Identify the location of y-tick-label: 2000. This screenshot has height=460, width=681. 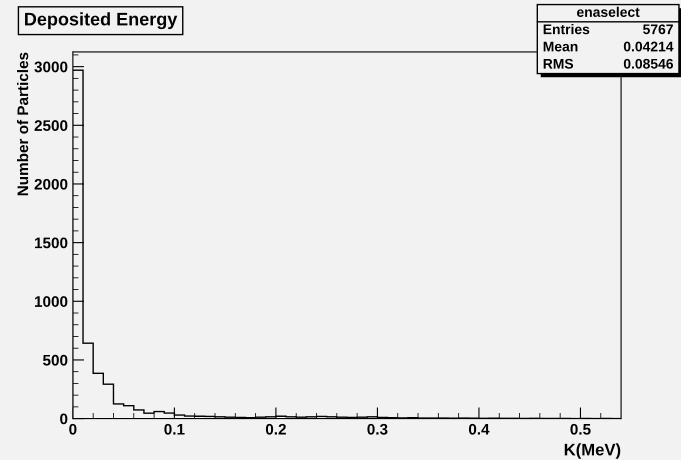
(51, 184).